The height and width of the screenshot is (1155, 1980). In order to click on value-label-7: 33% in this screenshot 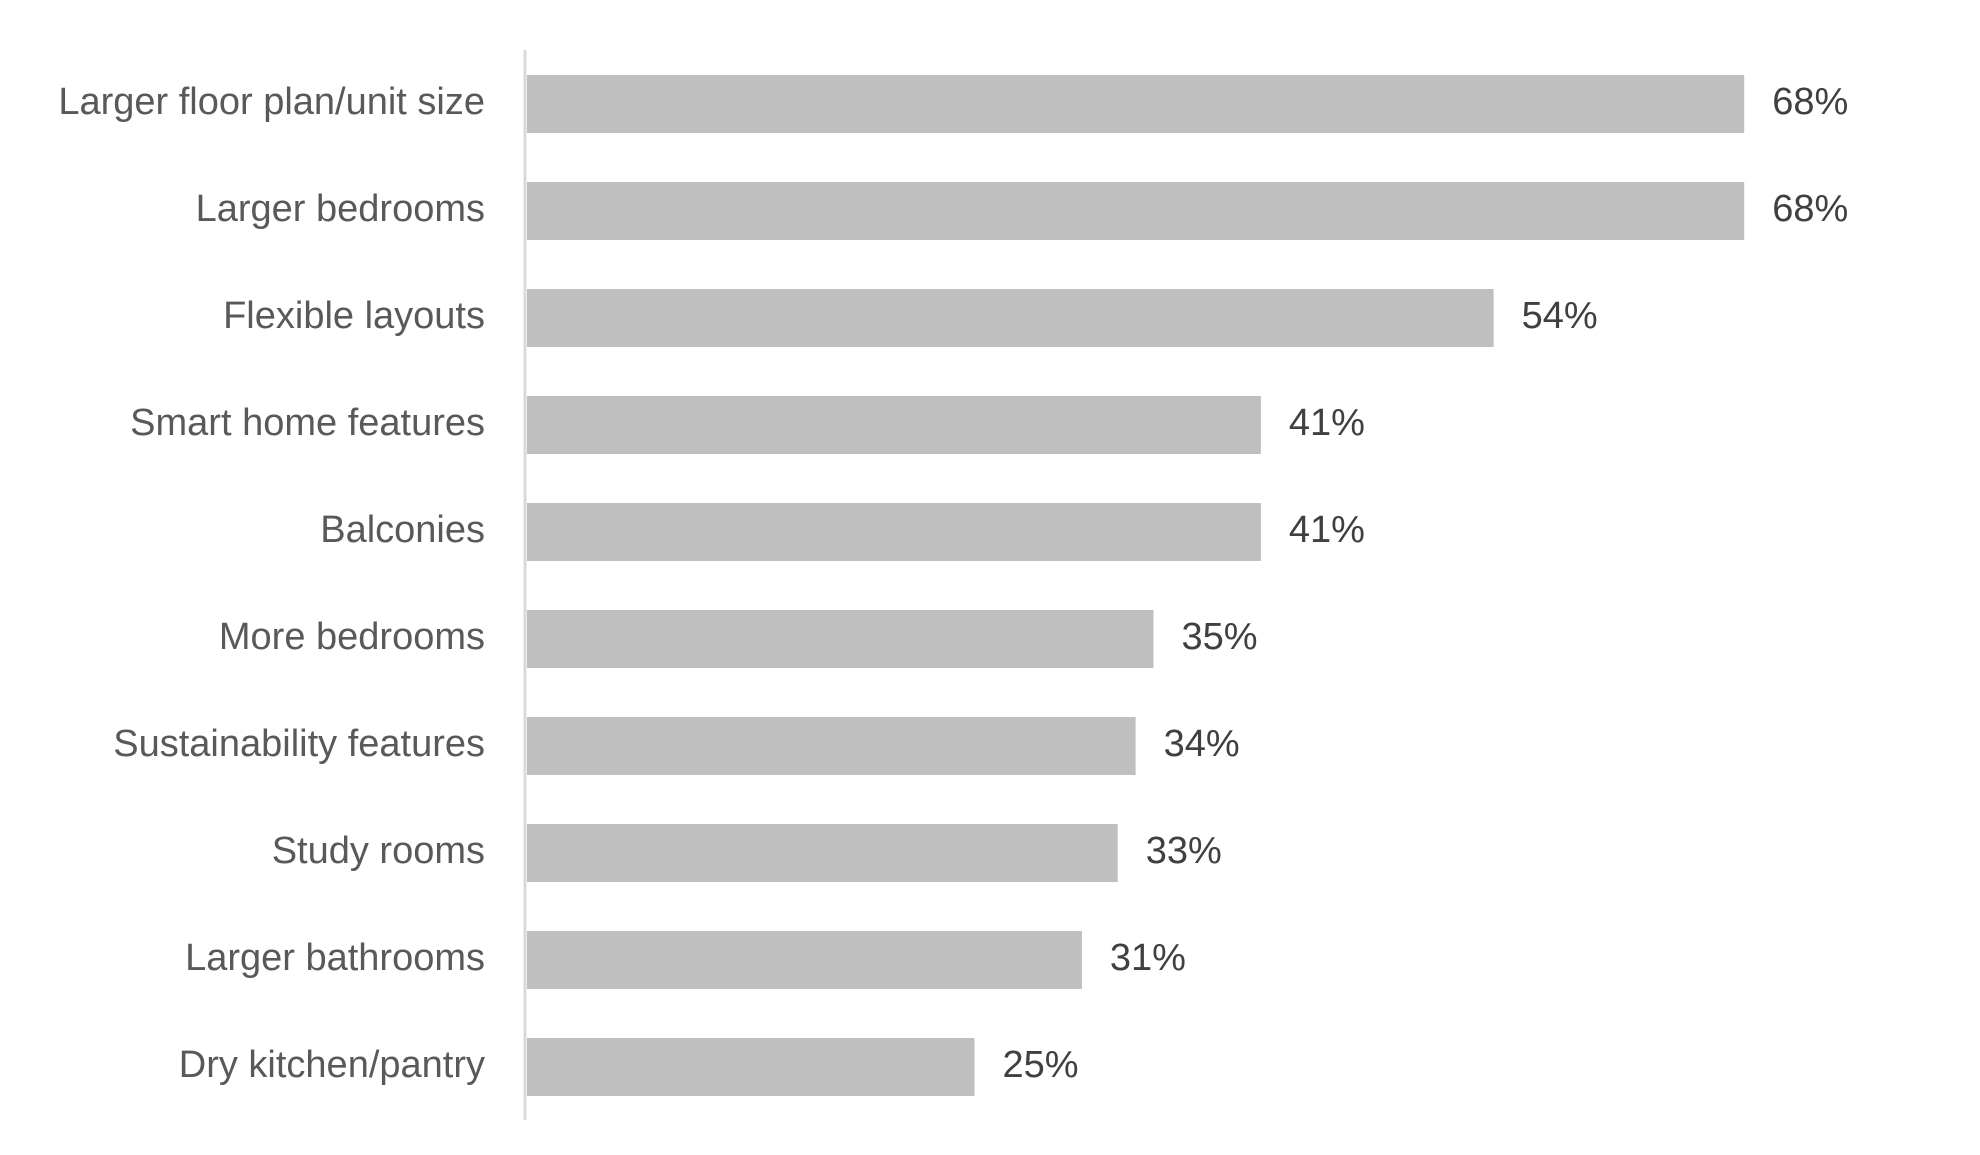, I will do `click(1184, 851)`.